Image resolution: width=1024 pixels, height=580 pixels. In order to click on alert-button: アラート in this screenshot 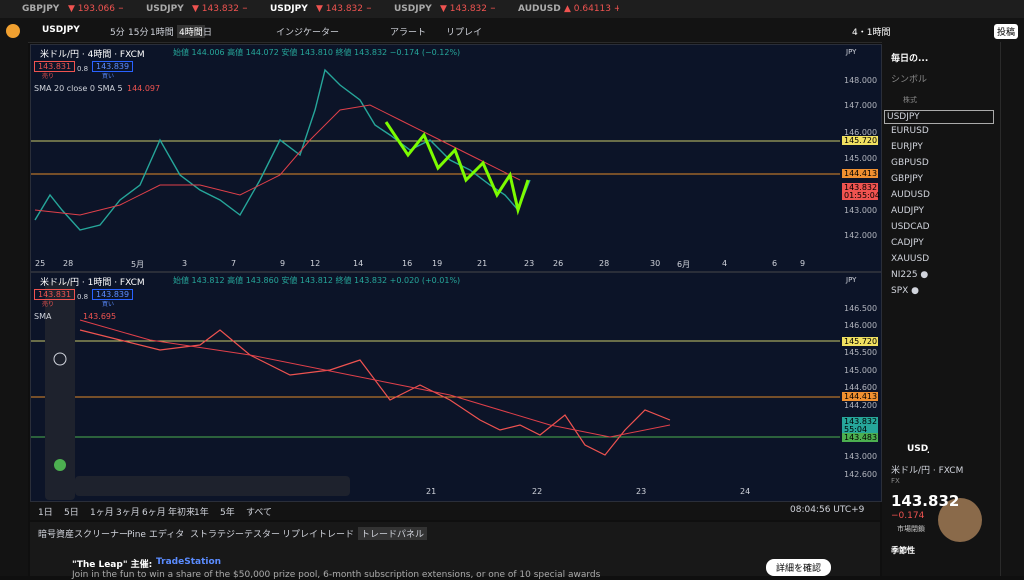, I will do `click(408, 33)`.